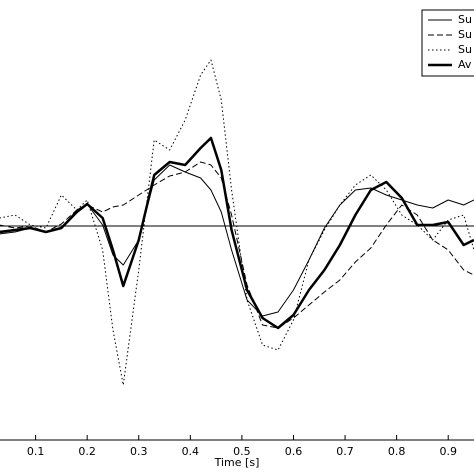 The width and height of the screenshot is (474, 474). I want to click on x-tick-label: 0.1, so click(36, 451).